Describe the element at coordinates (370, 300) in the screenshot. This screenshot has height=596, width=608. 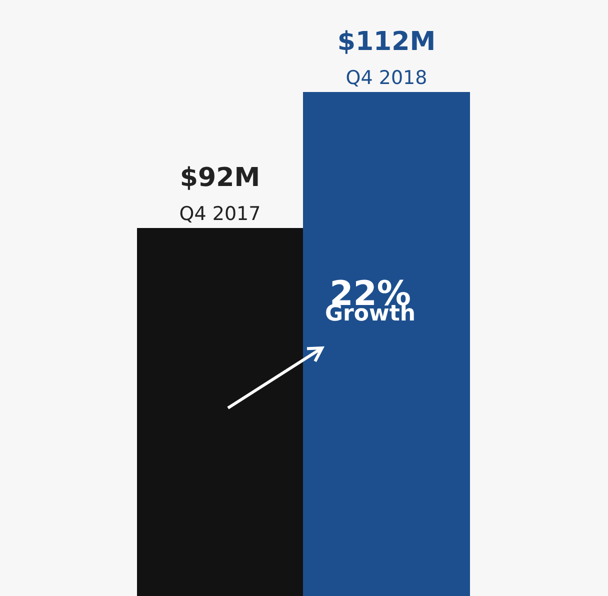
I see `annotation: 22% Growth` at that location.